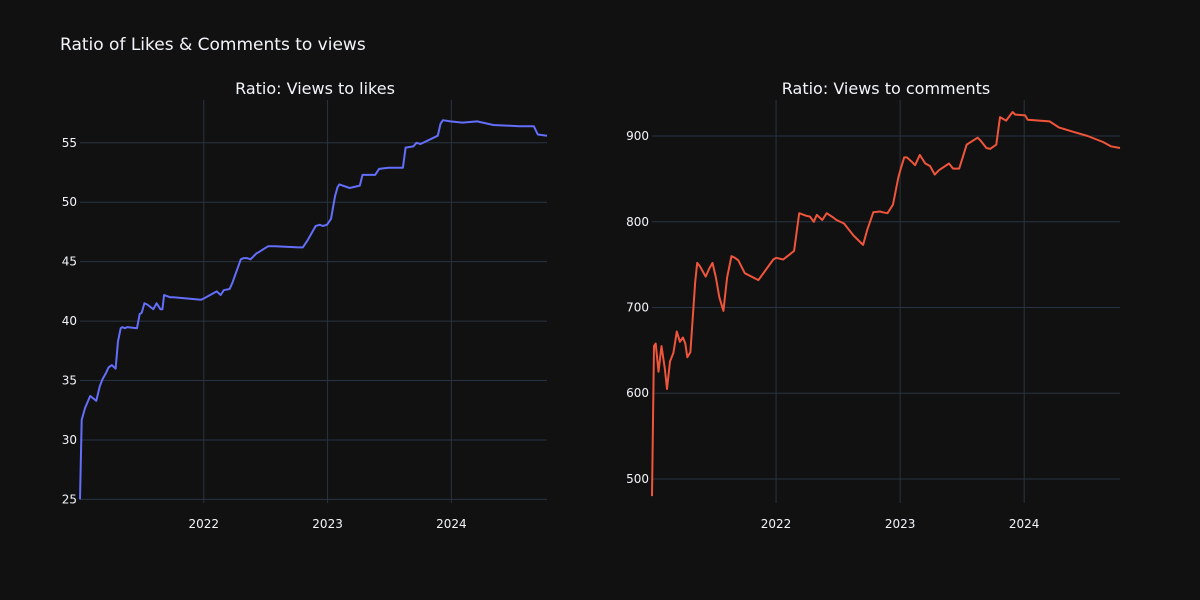 The image size is (1200, 600). Describe the element at coordinates (886, 88) in the screenshot. I see `subplot-title-comments: Ratio: Views to comments` at that location.